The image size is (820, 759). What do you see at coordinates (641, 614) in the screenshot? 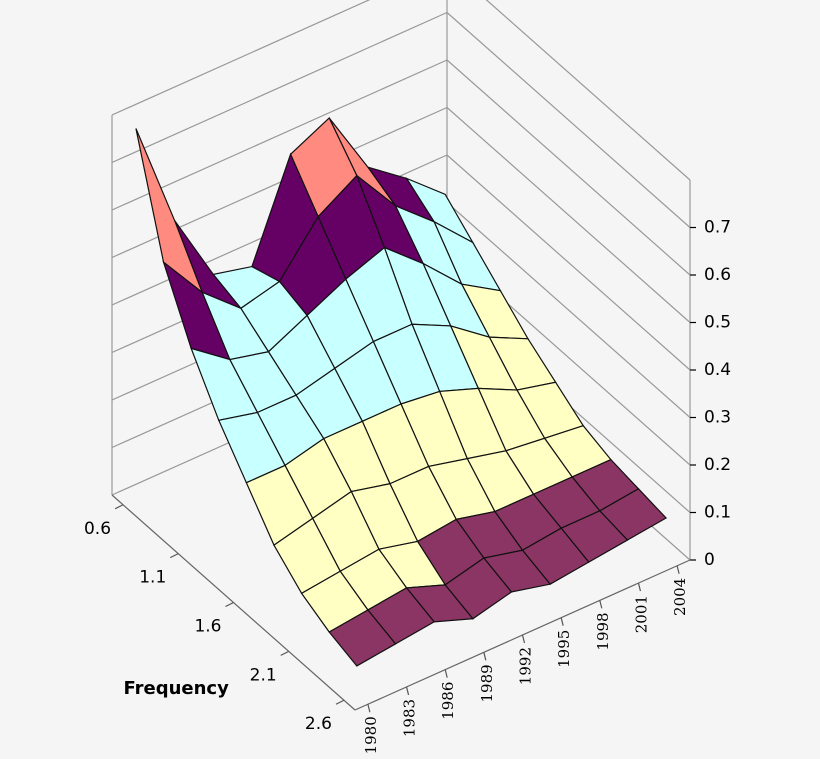
I see `y-tick-label: 2001` at bounding box center [641, 614].